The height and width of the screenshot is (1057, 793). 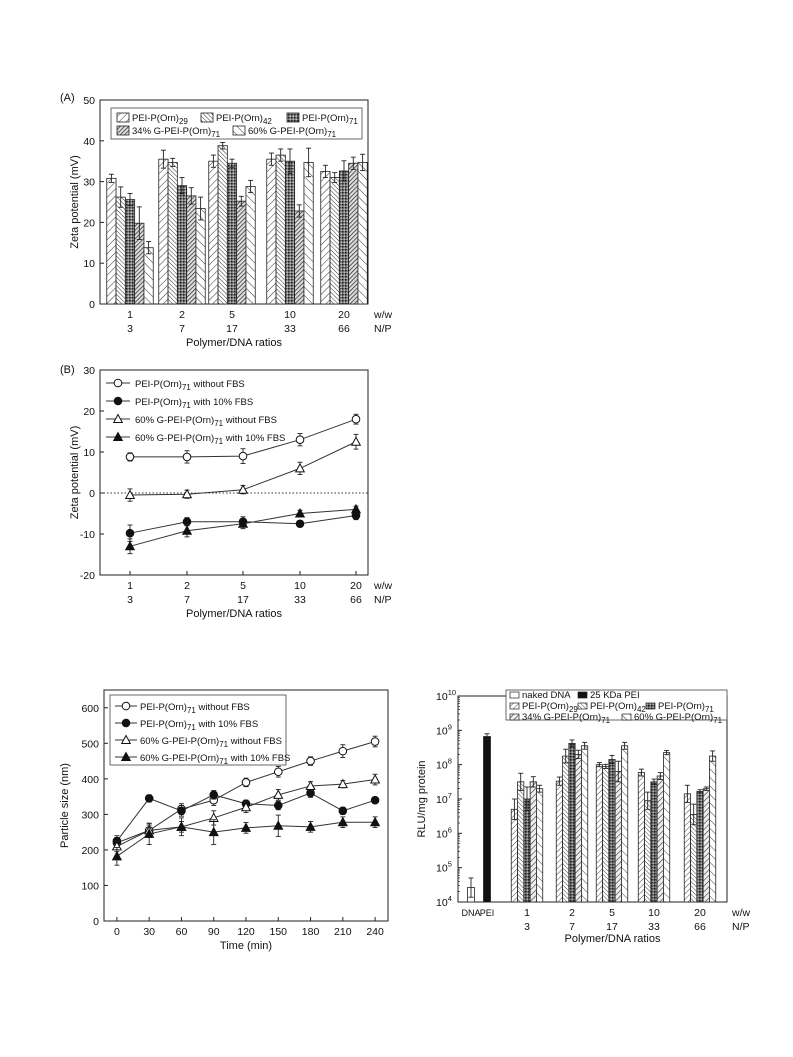 I want to click on x-tick-label: 120, so click(x=246, y=932).